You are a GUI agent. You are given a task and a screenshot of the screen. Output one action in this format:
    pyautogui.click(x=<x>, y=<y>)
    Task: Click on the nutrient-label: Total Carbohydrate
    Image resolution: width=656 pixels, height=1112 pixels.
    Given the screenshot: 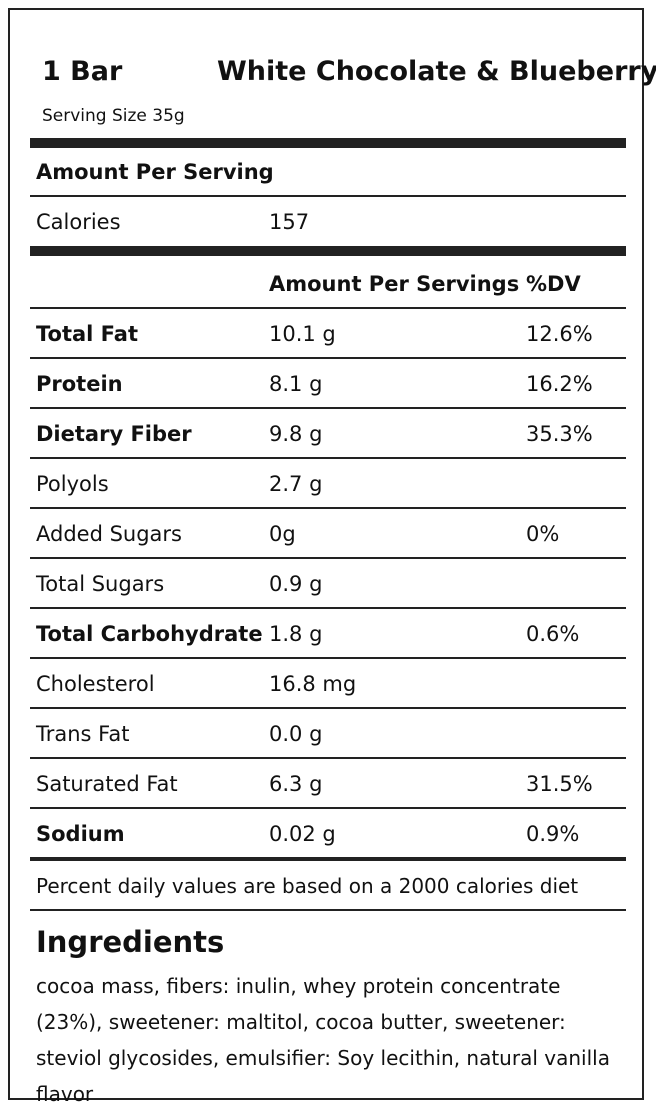 What is the action you would take?
    pyautogui.click(x=149, y=634)
    